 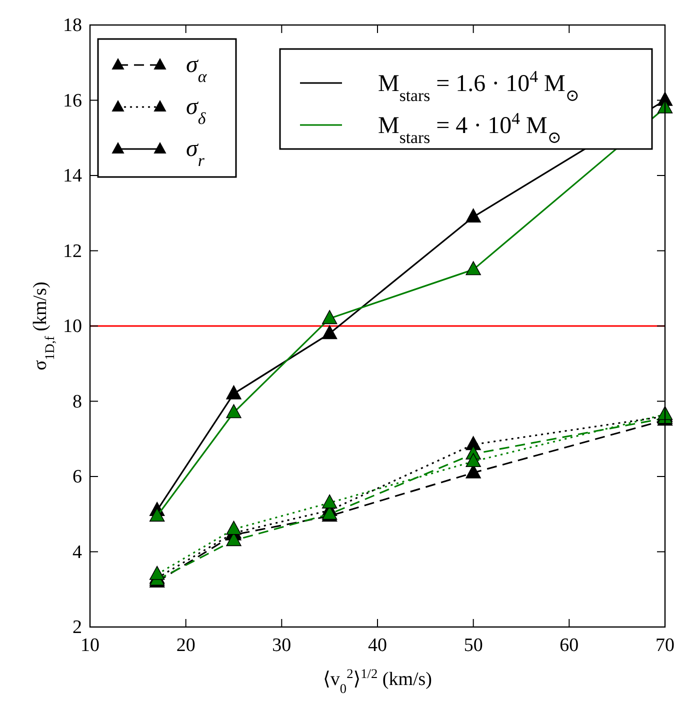 I want to click on y-tick-label: 8, so click(x=77, y=401).